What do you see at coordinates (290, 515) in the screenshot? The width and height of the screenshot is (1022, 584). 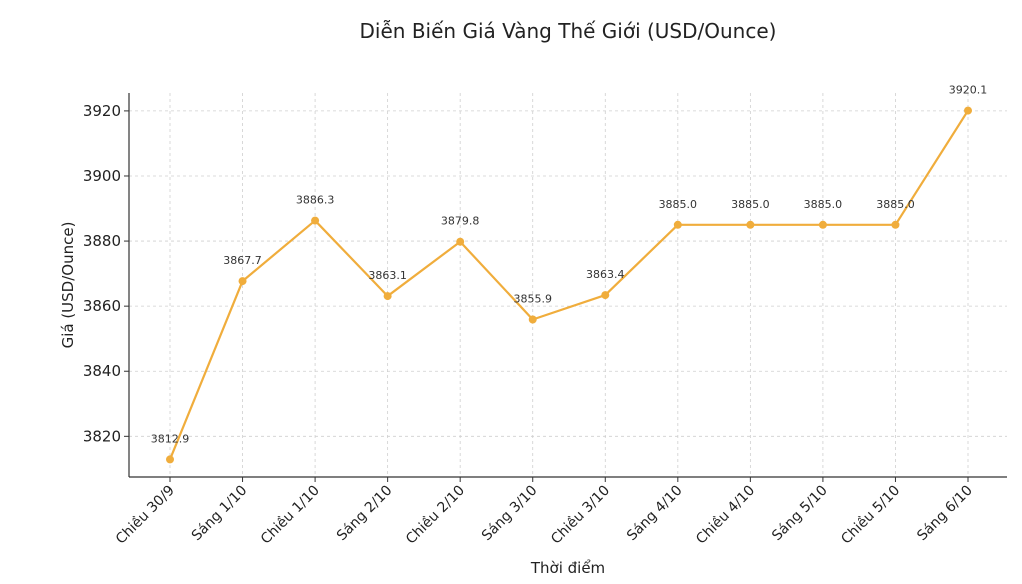 I see `x-tick-label: Chiều 1/10` at bounding box center [290, 515].